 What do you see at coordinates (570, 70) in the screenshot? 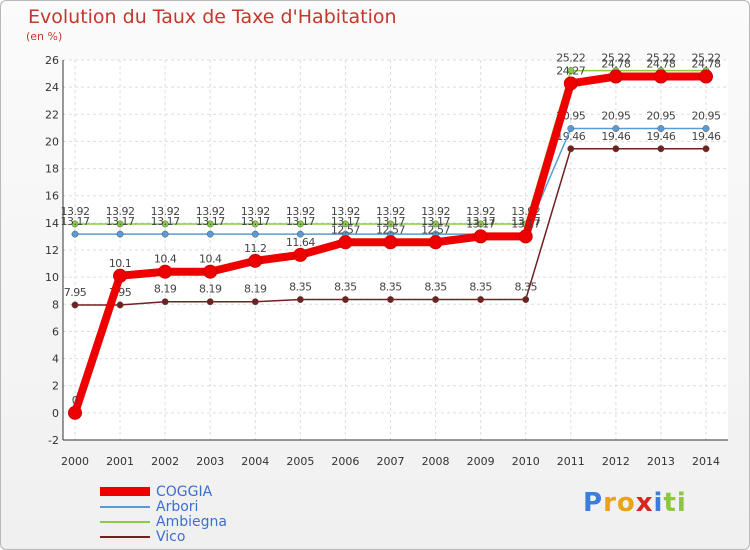
I see `data-label-coggia: 24.27` at bounding box center [570, 70].